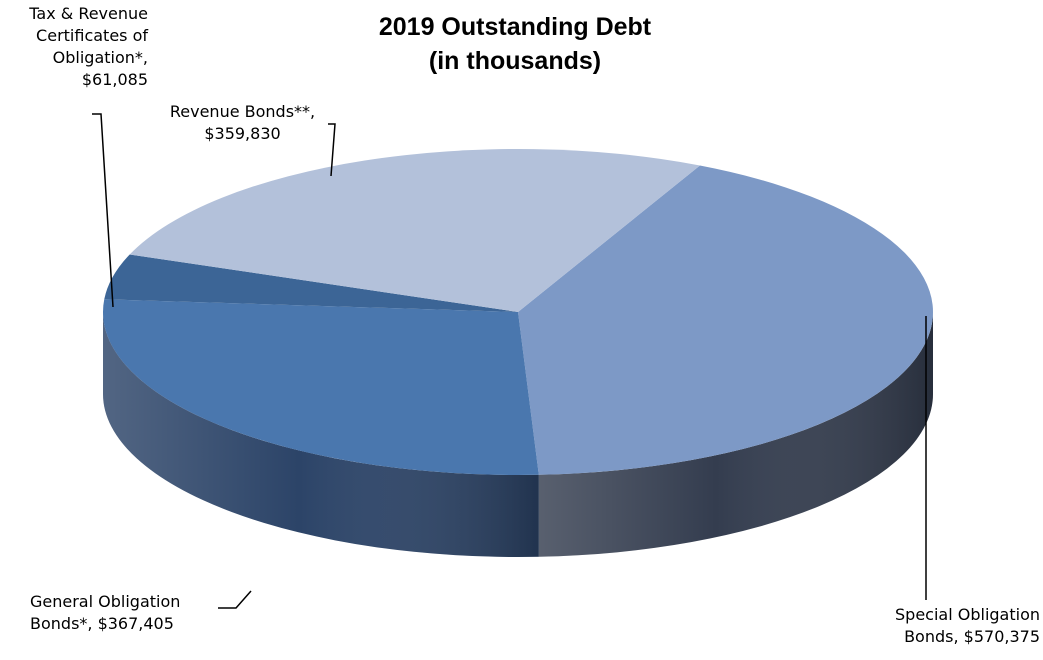 The height and width of the screenshot is (660, 1043). What do you see at coordinates (114, 79) in the screenshot?
I see `data-label-line: $61,085` at bounding box center [114, 79].